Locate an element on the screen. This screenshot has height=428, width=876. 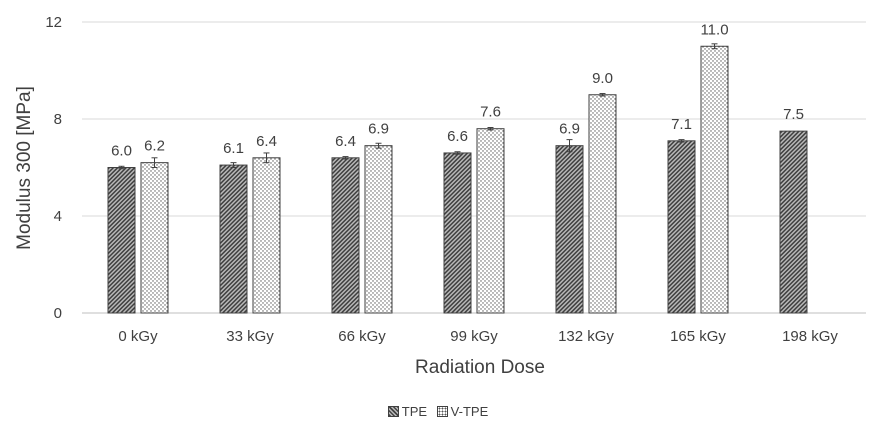
x-tick-label: 0 kGy is located at coordinates (138, 336).